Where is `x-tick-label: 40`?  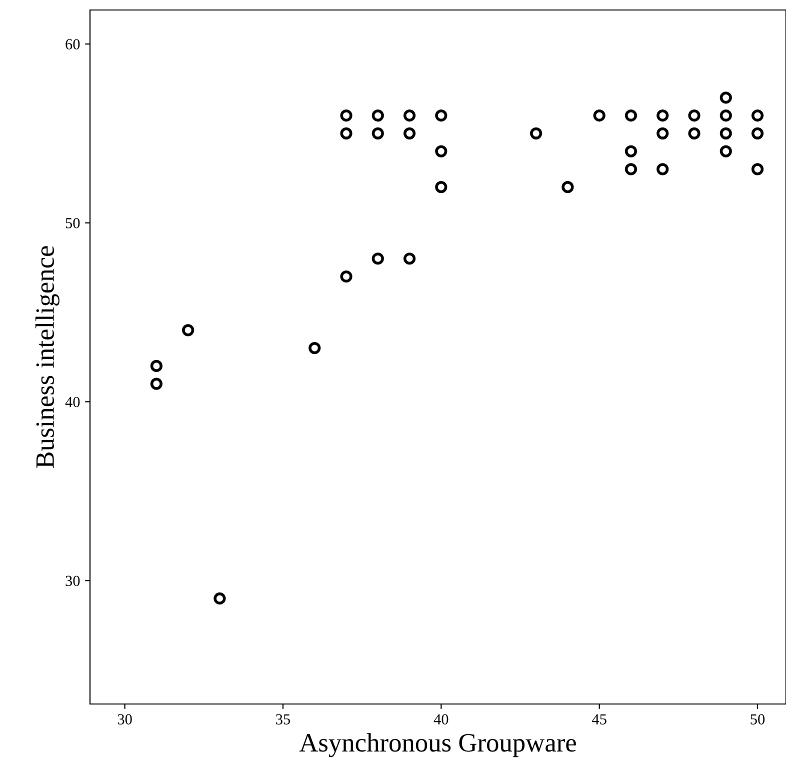
x-tick-label: 40 is located at coordinates (441, 719).